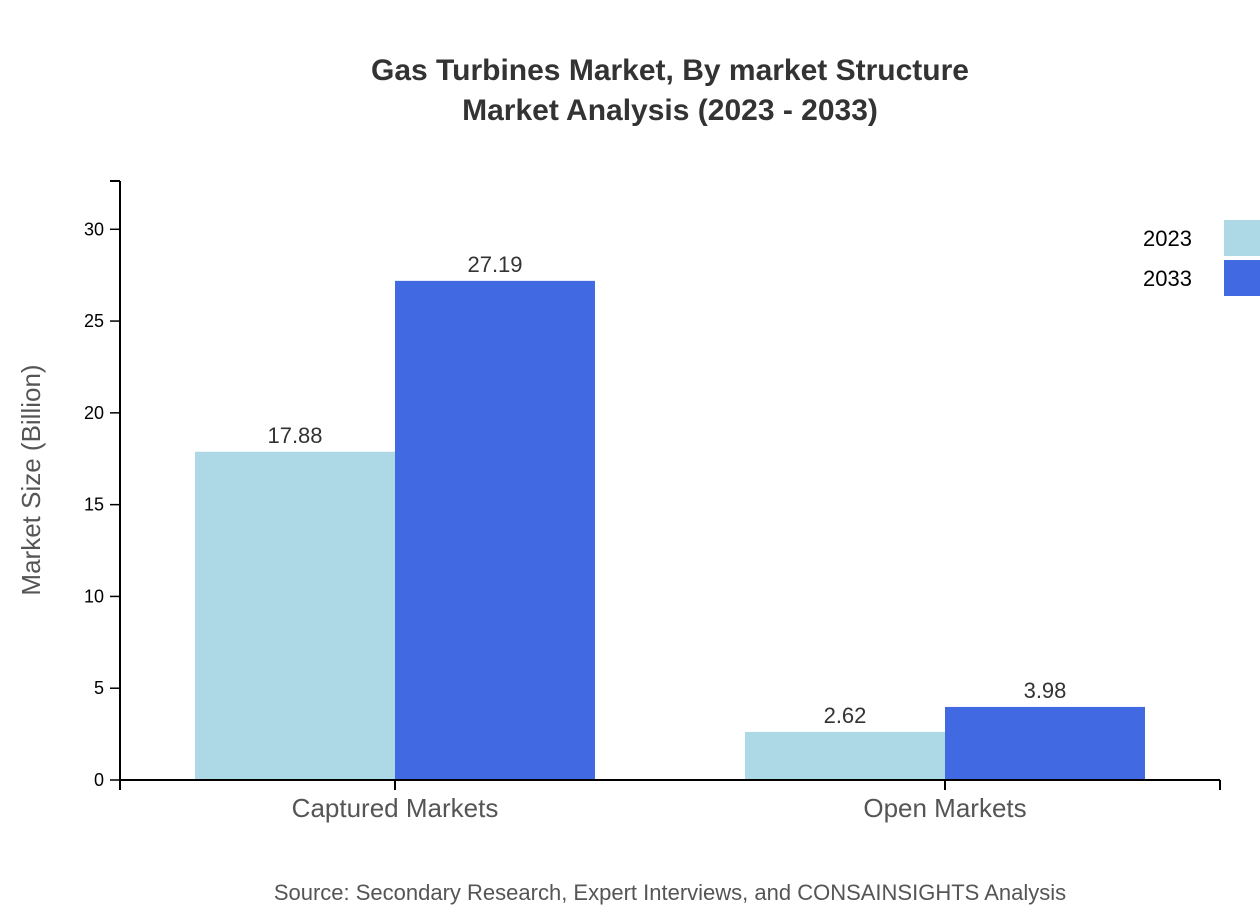 This screenshot has height=920, width=1260. What do you see at coordinates (670, 110) in the screenshot?
I see `chart-title-line-2: Market Analysis (2023 - 2033)` at bounding box center [670, 110].